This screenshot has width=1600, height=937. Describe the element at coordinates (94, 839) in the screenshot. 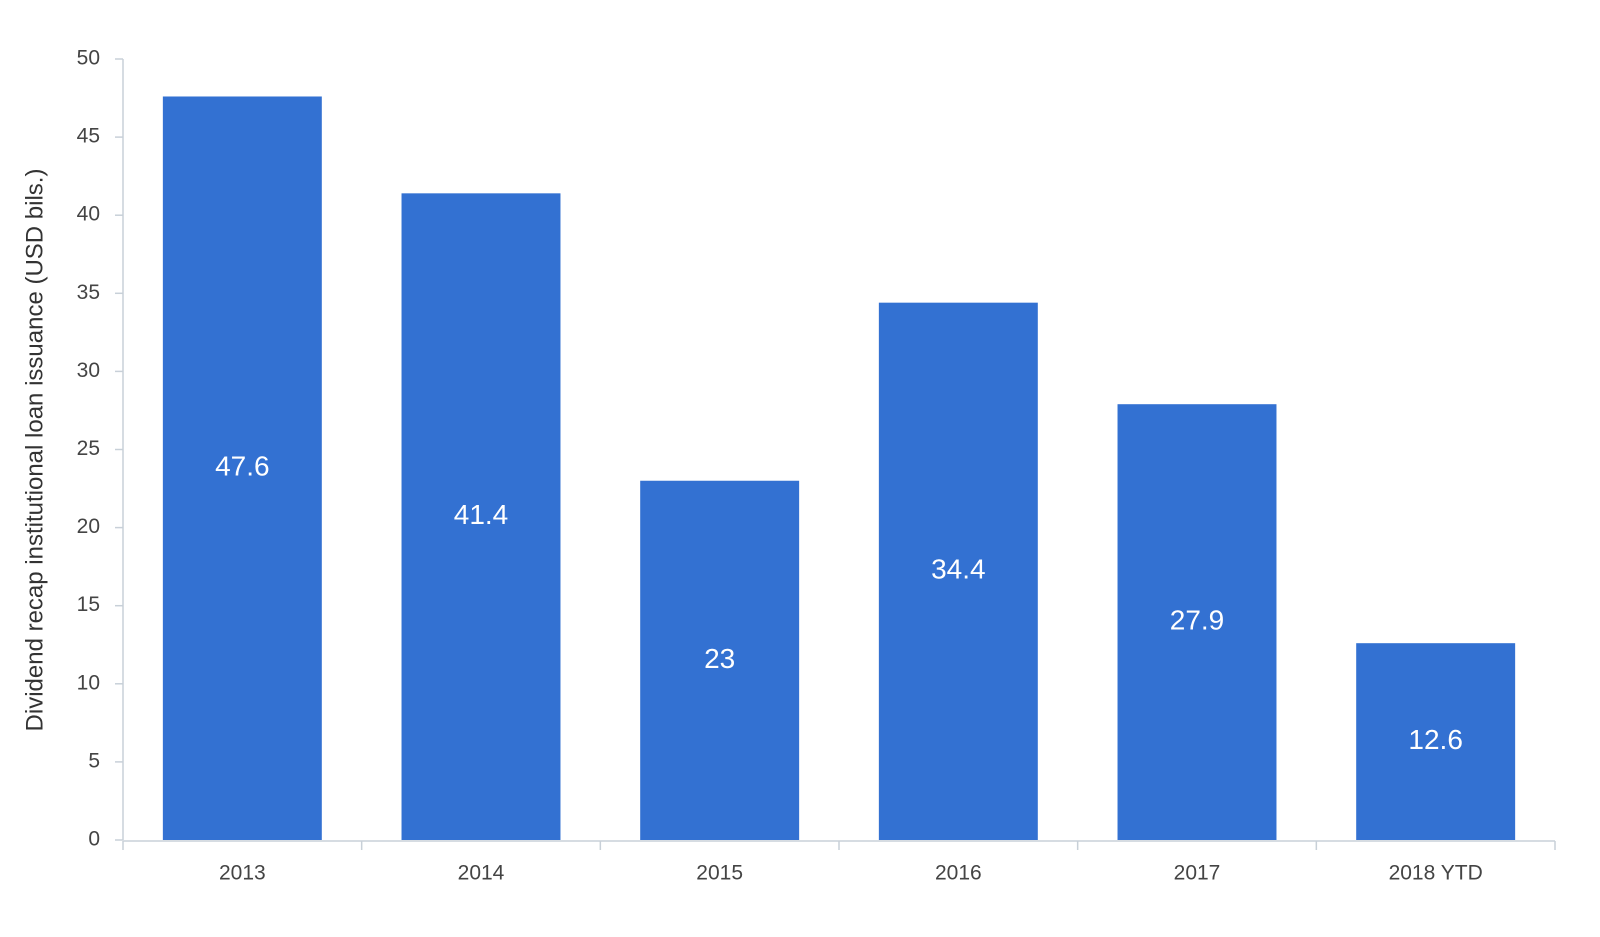

I see `y-tick-label: 0` at that location.